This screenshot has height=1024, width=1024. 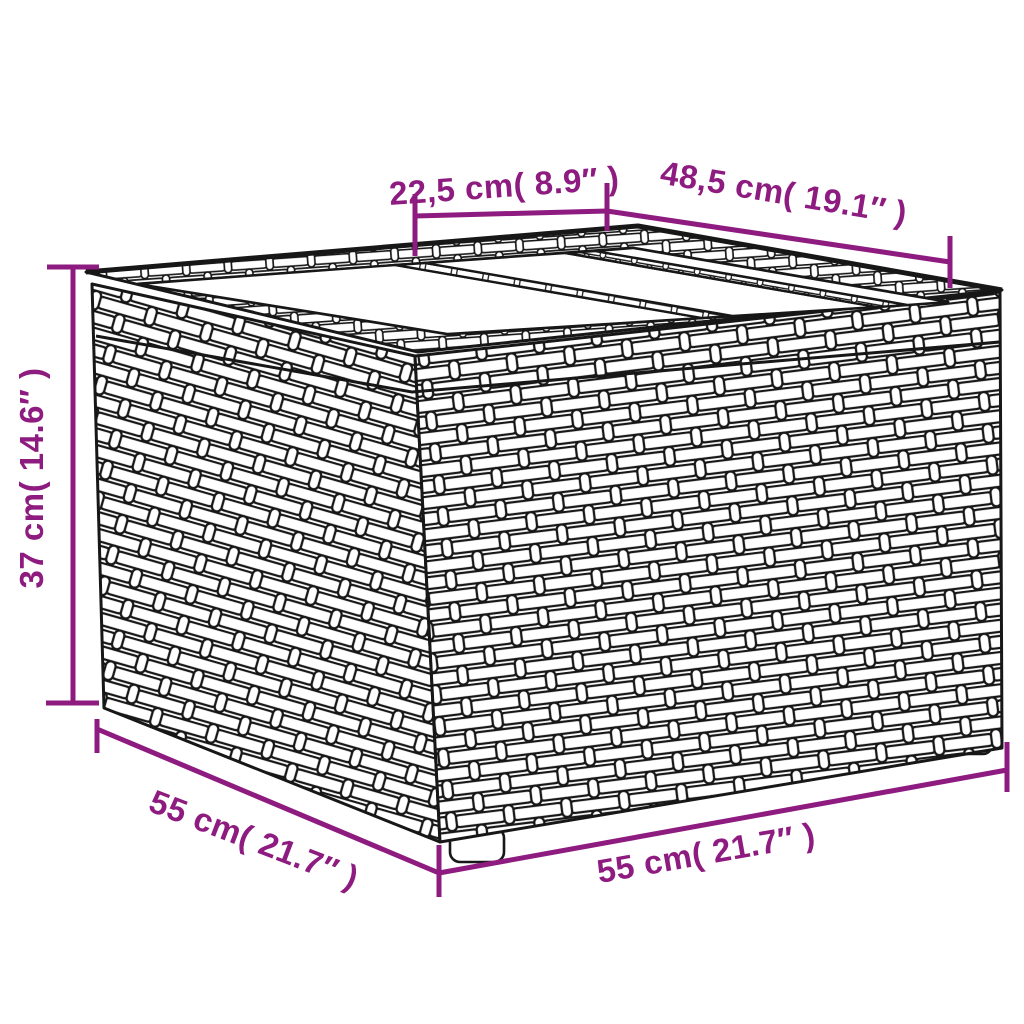 I want to click on corner-seam, so click(x=427, y=599).